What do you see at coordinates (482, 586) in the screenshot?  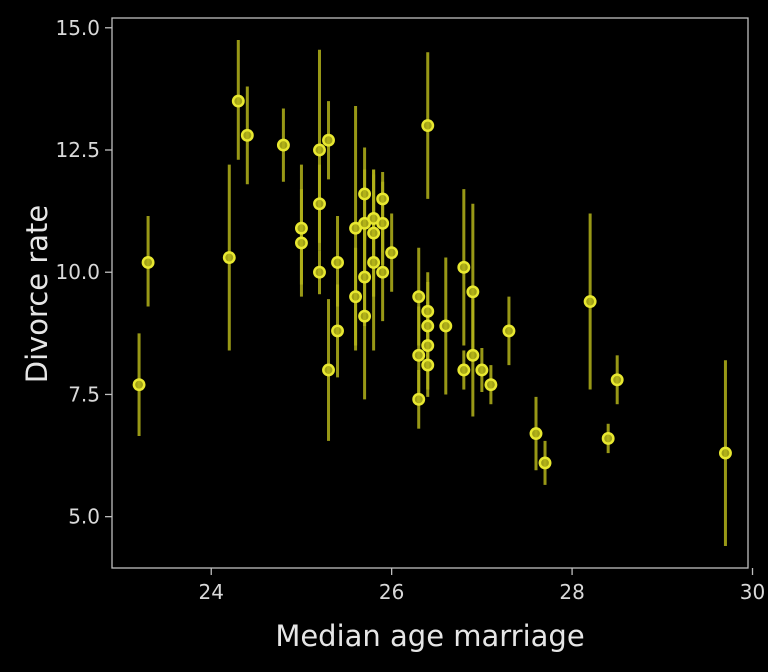 I see `x-axis: 24 26 28 30` at bounding box center [482, 586].